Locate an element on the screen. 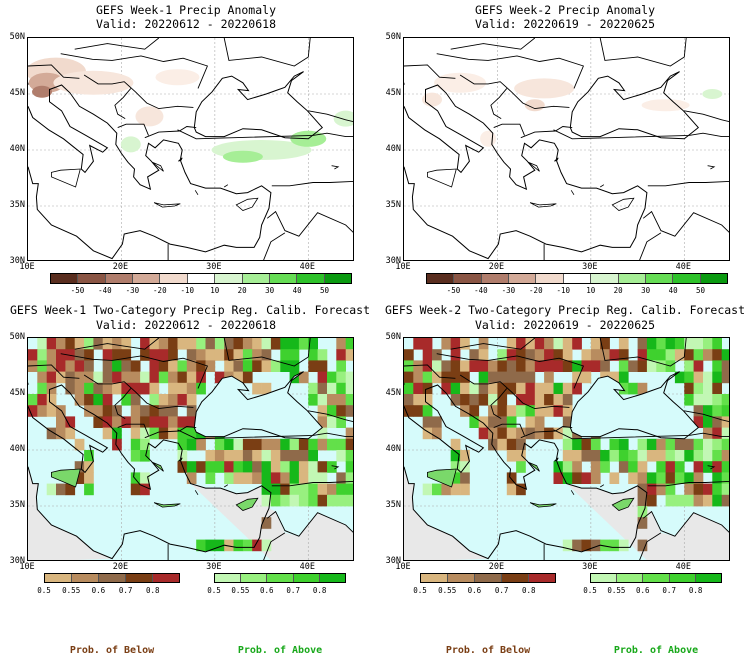  lat-label: 40N is located at coordinates (17, 449).